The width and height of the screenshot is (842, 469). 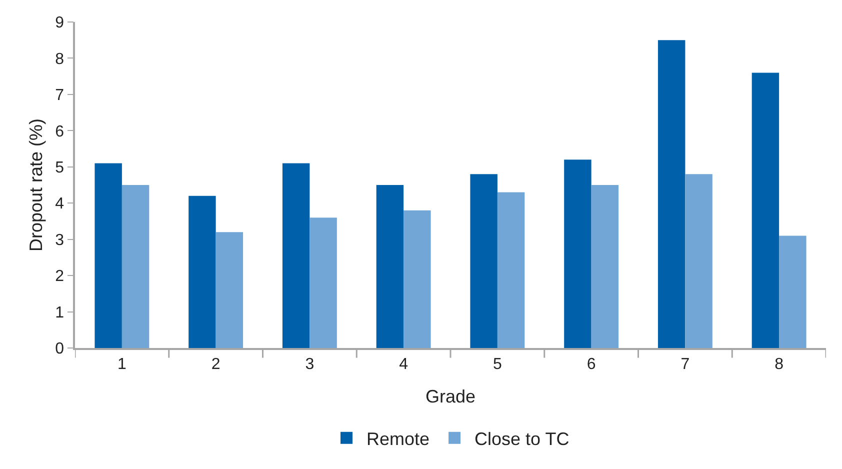 What do you see at coordinates (59, 59) in the screenshot?
I see `y-tick-label: 8` at bounding box center [59, 59].